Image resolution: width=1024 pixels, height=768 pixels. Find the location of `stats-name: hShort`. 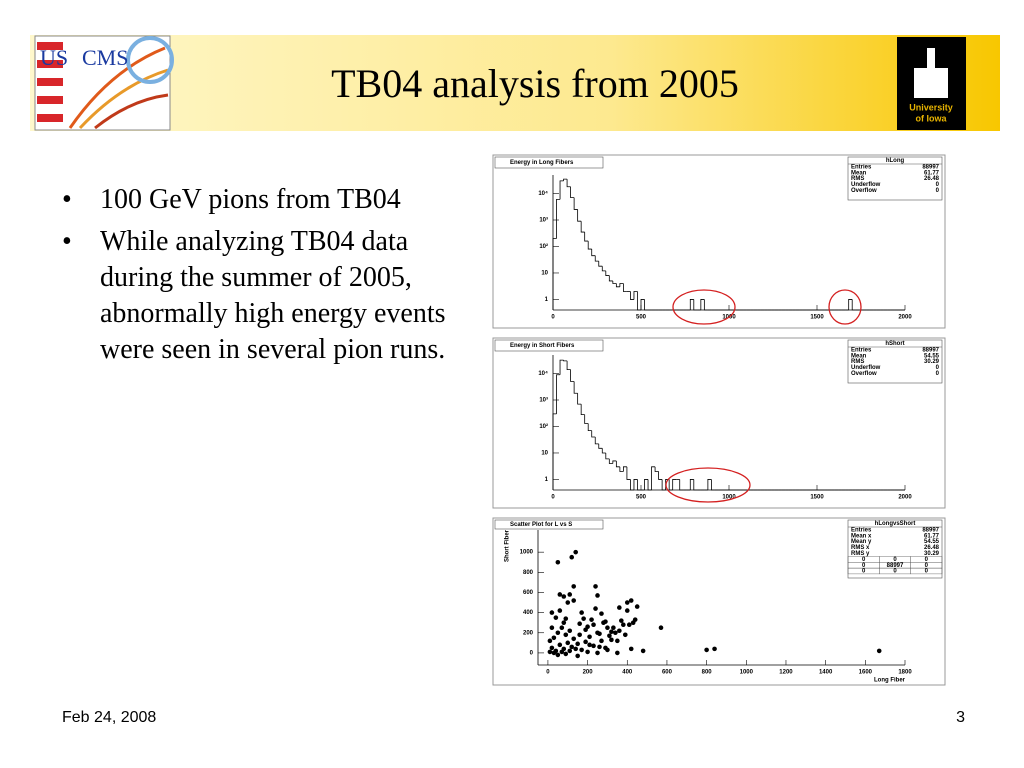

stats-name: hShort is located at coordinates (894, 344).